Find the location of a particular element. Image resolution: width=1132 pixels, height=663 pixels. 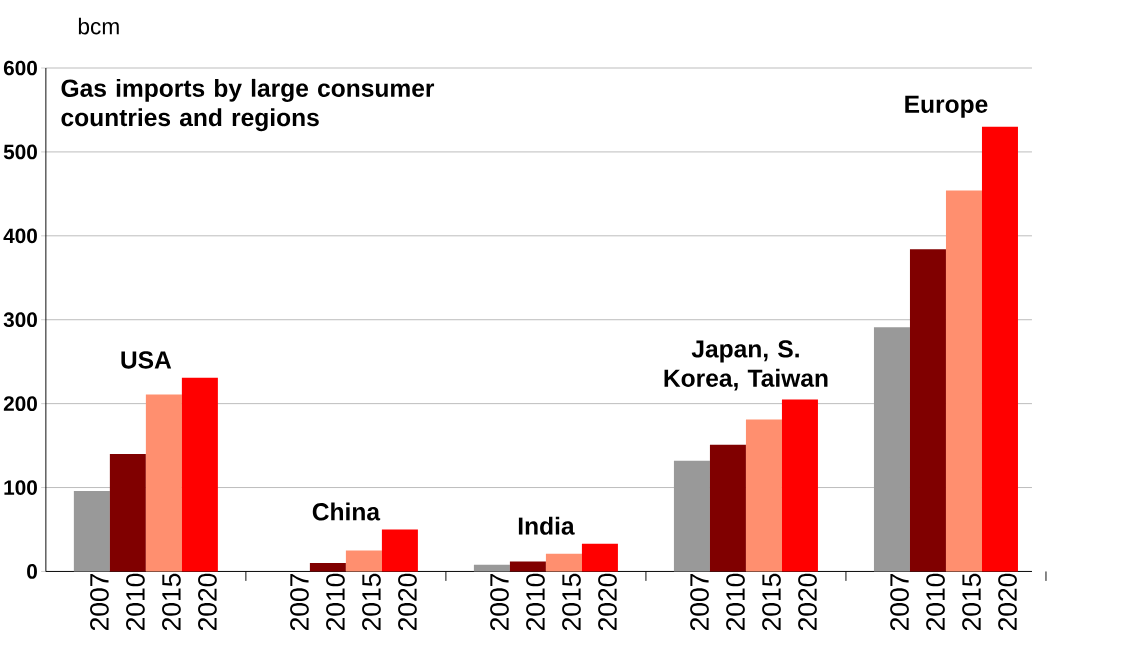

y-axis-title: bcm is located at coordinates (98, 26).